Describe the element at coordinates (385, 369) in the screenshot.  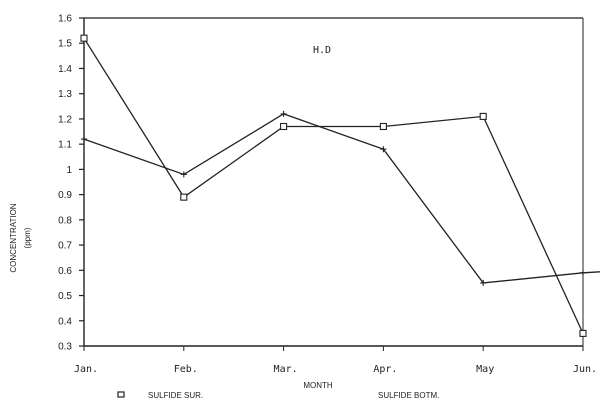
I see `x-tick-label: Apr.` at that location.